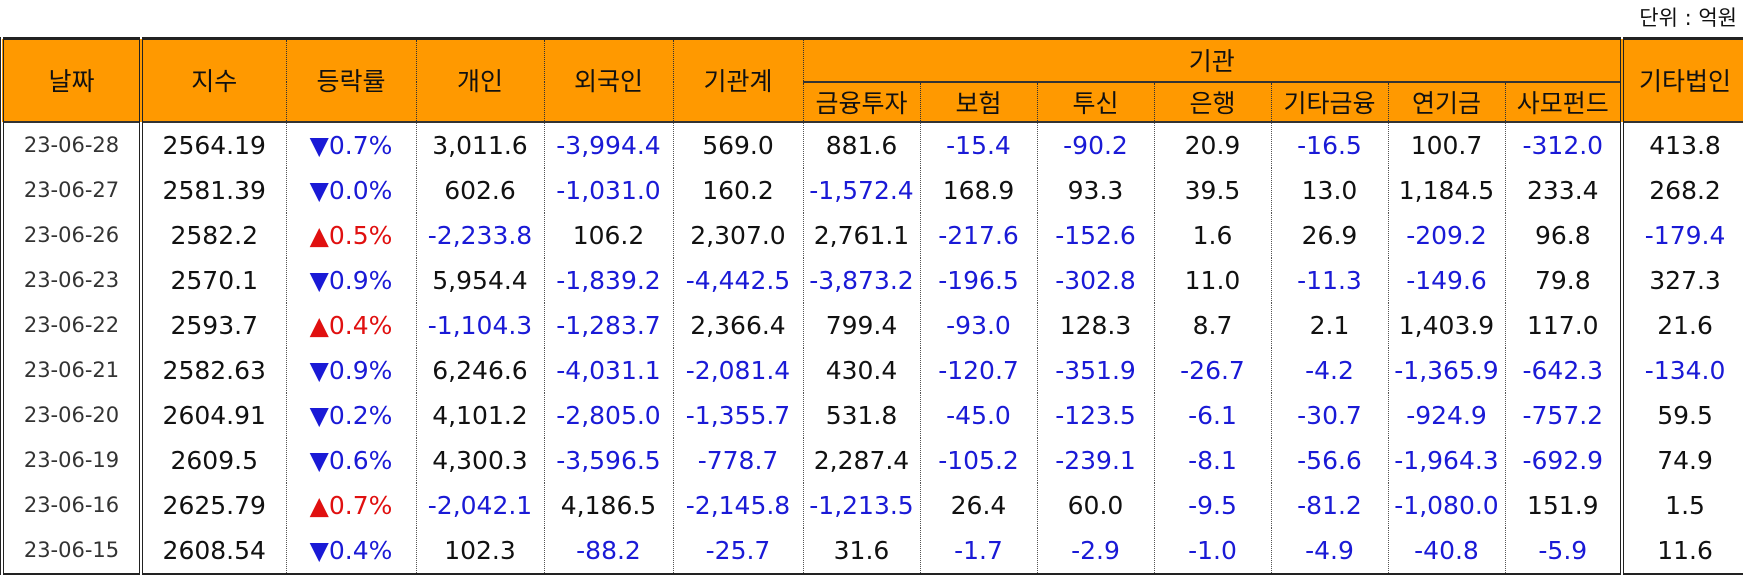  Describe the element at coordinates (978, 235) in the screenshot. I see `value-cell: -217.6` at that location.